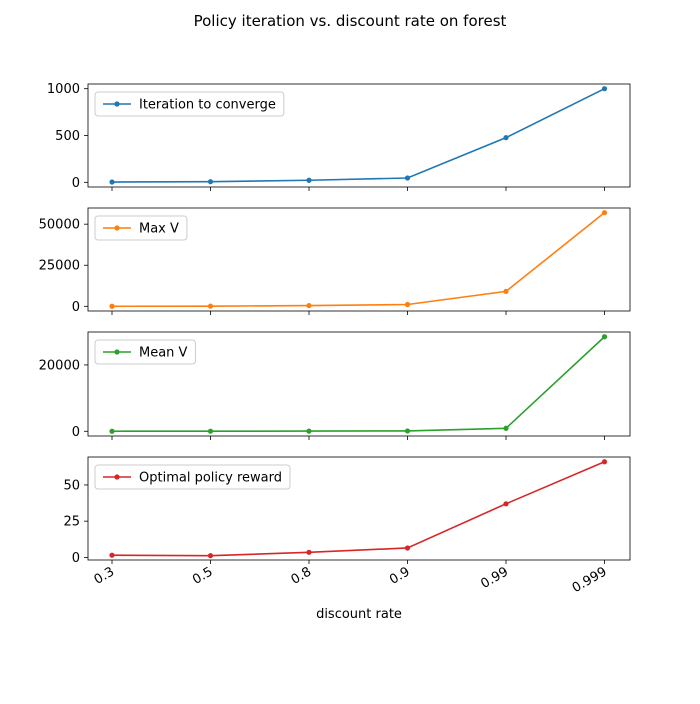  I want to click on legend-label: Iteration to converge, so click(207, 105).